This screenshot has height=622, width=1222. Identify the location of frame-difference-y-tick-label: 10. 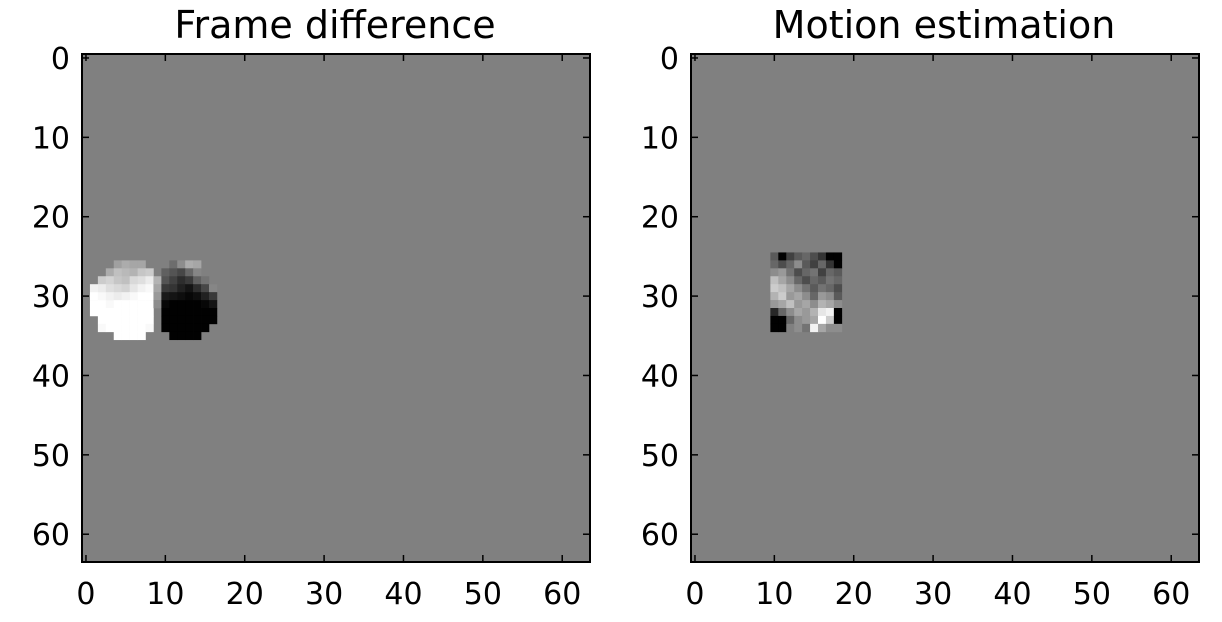
(51, 138).